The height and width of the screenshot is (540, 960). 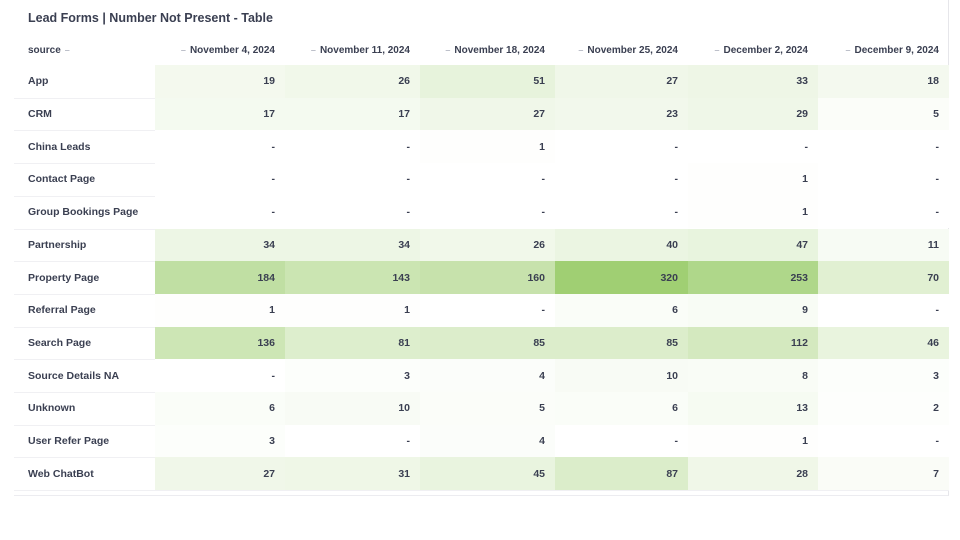 I want to click on value-cell: 8, so click(x=753, y=375).